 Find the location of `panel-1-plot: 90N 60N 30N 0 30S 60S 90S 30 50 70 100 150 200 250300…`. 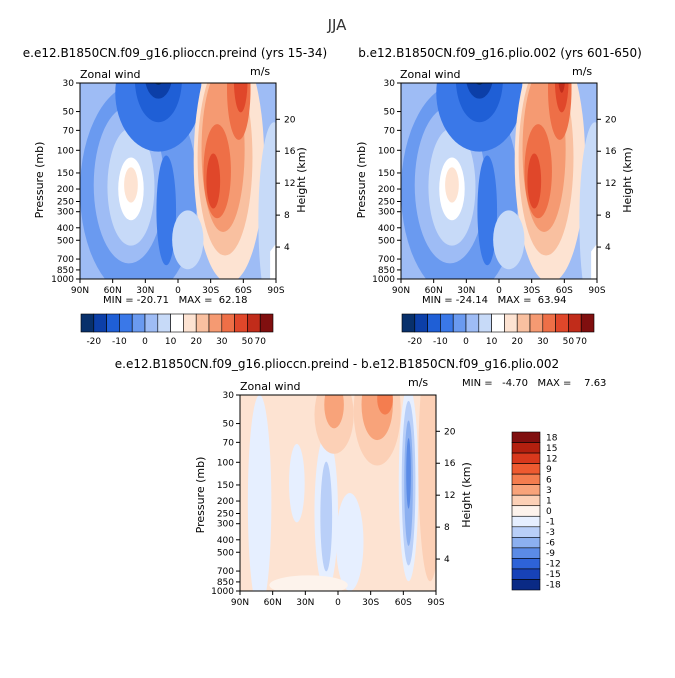

panel-1-plot: 90N 60N 30N 0 30S 60S 90S 30 50 70 100 150 200 250300… is located at coordinates (173, 187).